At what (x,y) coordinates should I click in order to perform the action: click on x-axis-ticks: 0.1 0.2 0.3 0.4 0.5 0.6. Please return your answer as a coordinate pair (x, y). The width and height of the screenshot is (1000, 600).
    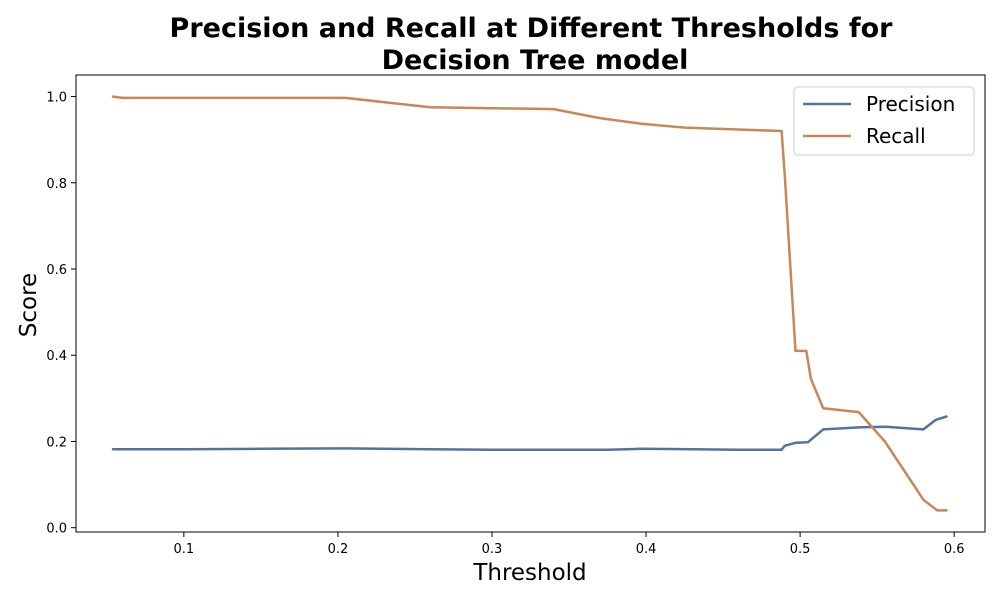
    Looking at the image, I should click on (569, 544).